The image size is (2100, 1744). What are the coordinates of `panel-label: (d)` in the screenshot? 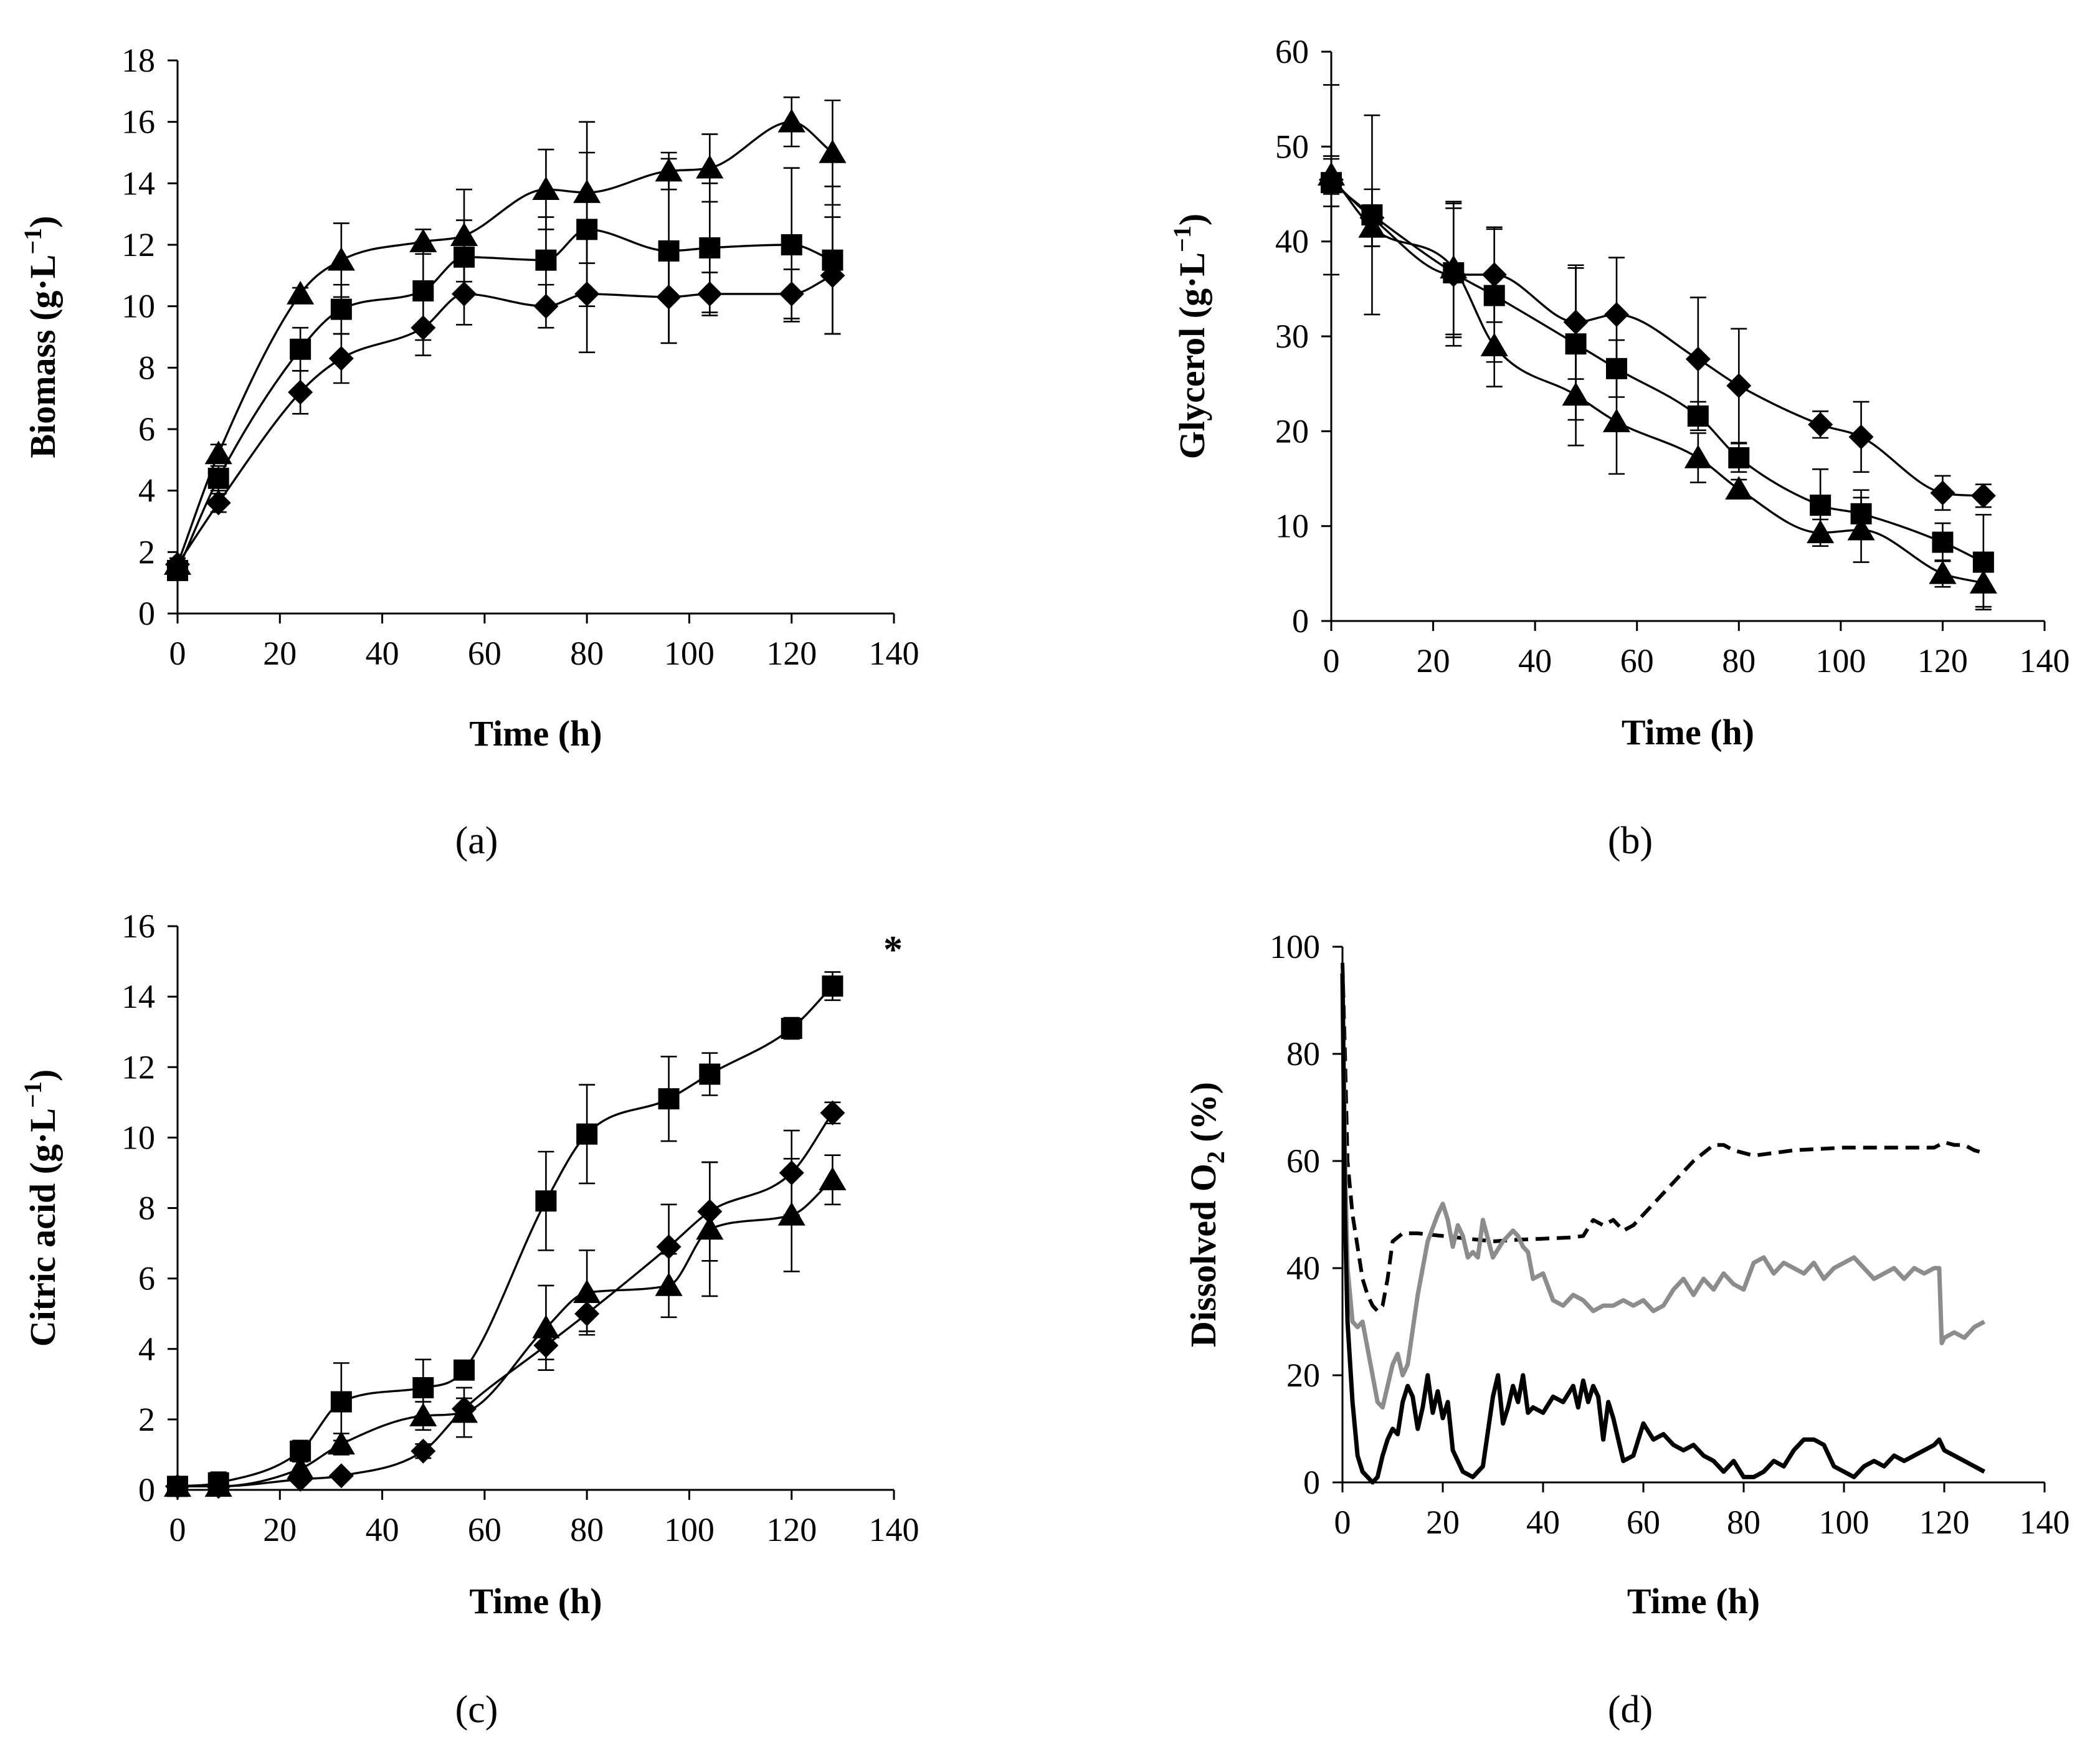 It's located at (1630, 1710).